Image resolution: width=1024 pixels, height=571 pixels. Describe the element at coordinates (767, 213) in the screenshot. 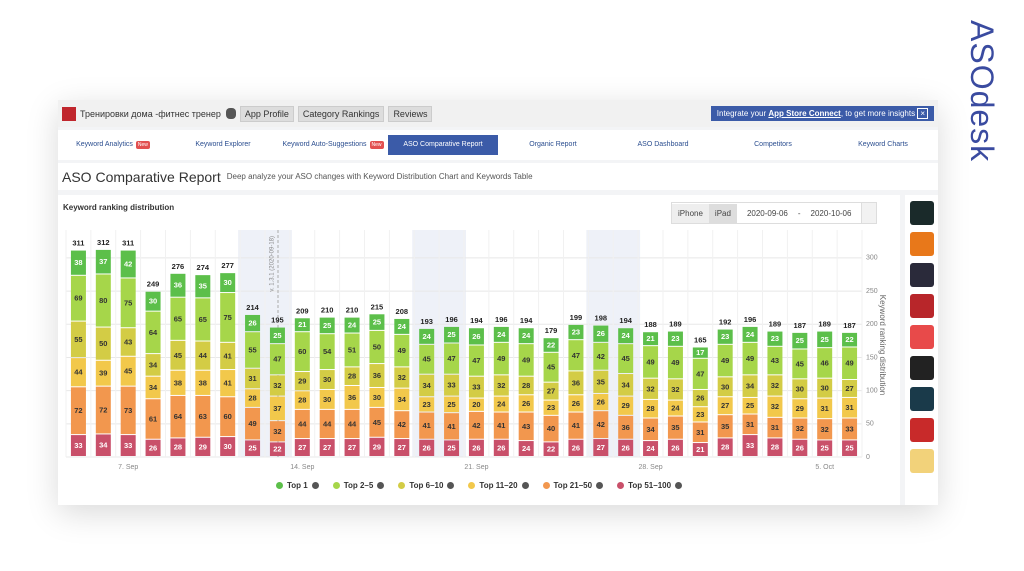

I see `date-from: 2020-09-06` at that location.